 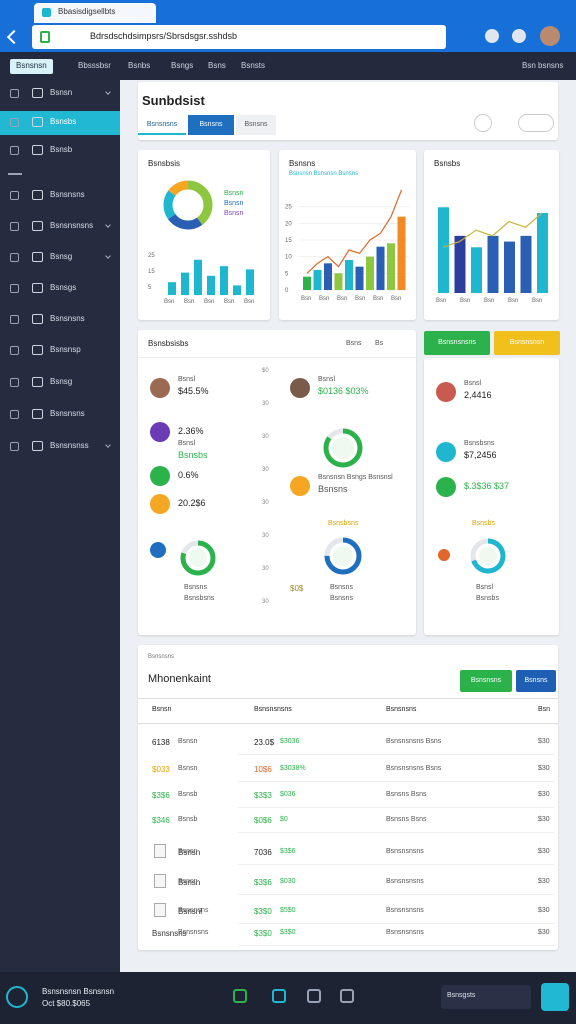 I want to click on sidebar-divider, so click(x=15, y=174).